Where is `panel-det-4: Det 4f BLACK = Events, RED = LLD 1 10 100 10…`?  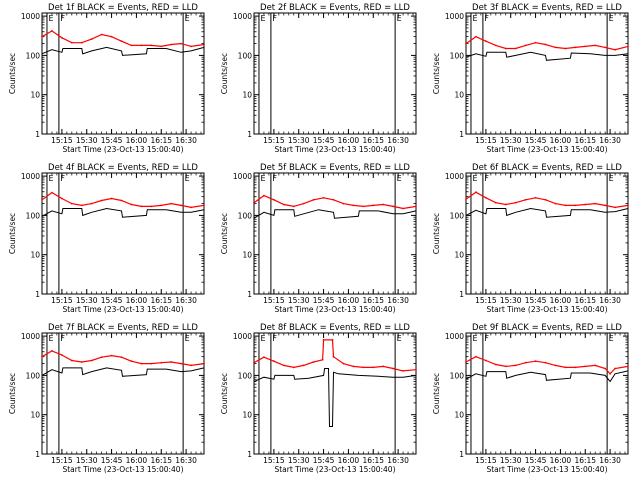
panel-det-4: Det 4f BLACK = Events, RED = LLD 1 10 100 10… is located at coordinates (106, 238).